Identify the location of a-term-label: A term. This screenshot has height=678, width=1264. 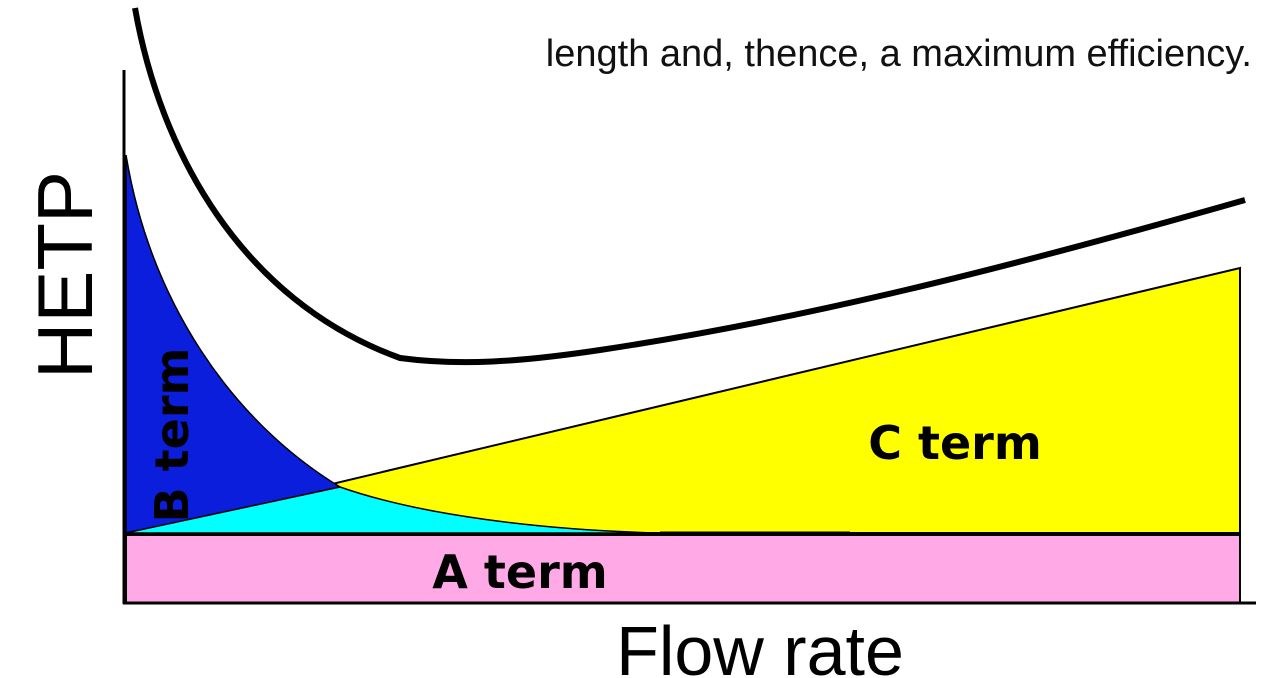
(519, 572).